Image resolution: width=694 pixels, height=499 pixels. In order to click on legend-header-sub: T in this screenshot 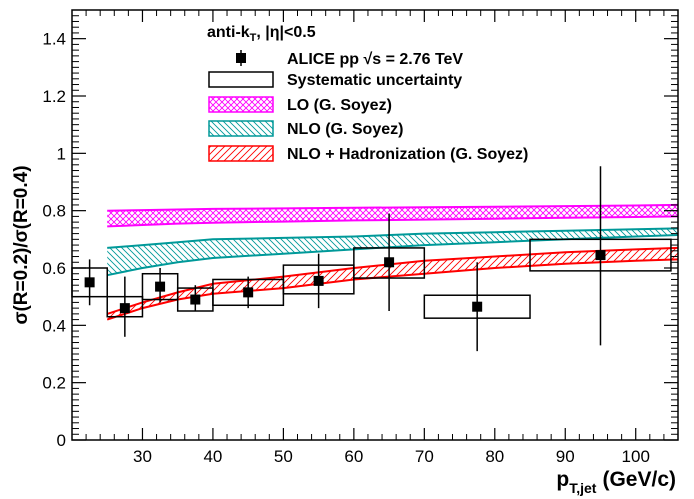, I will do `click(253, 38)`.